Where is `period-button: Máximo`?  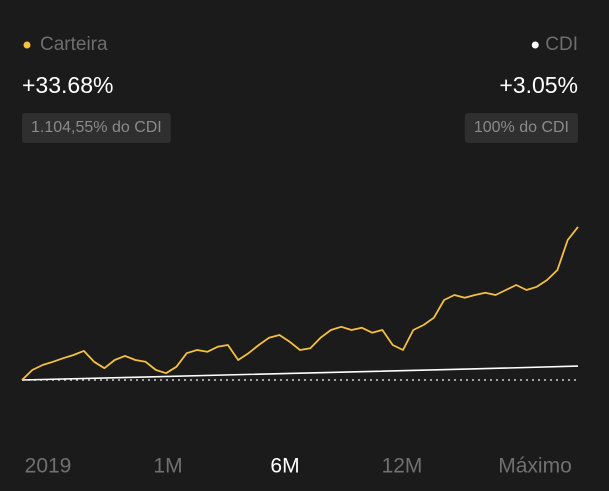 period-button: Máximo is located at coordinates (535, 466).